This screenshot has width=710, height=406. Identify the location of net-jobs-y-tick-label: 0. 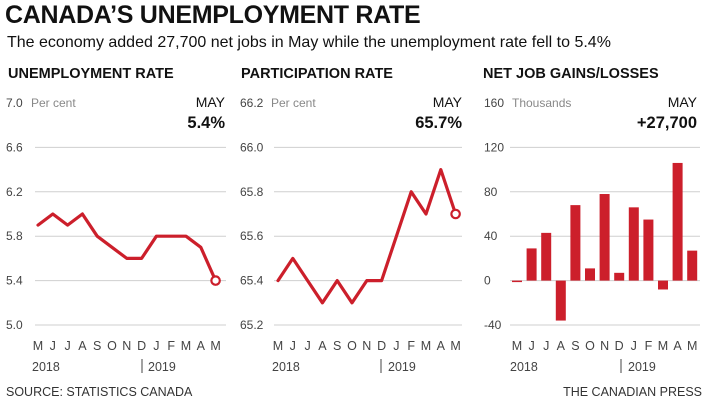
(487, 281).